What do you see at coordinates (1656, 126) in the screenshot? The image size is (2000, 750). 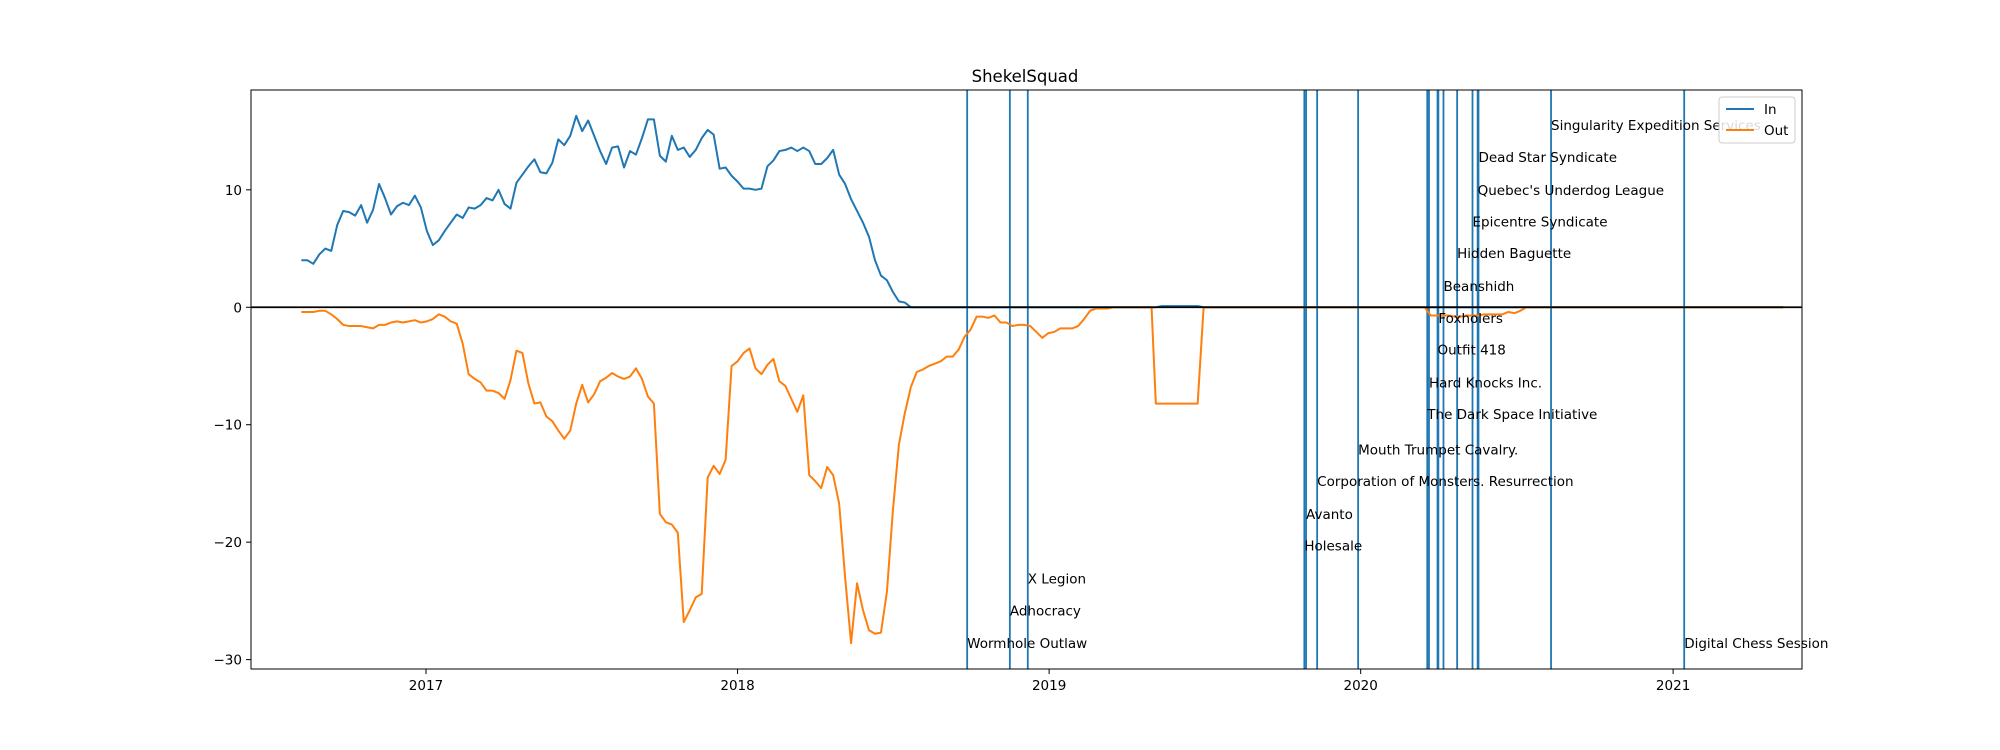 I see `event-label: Singularity Expedition Services` at bounding box center [1656, 126].